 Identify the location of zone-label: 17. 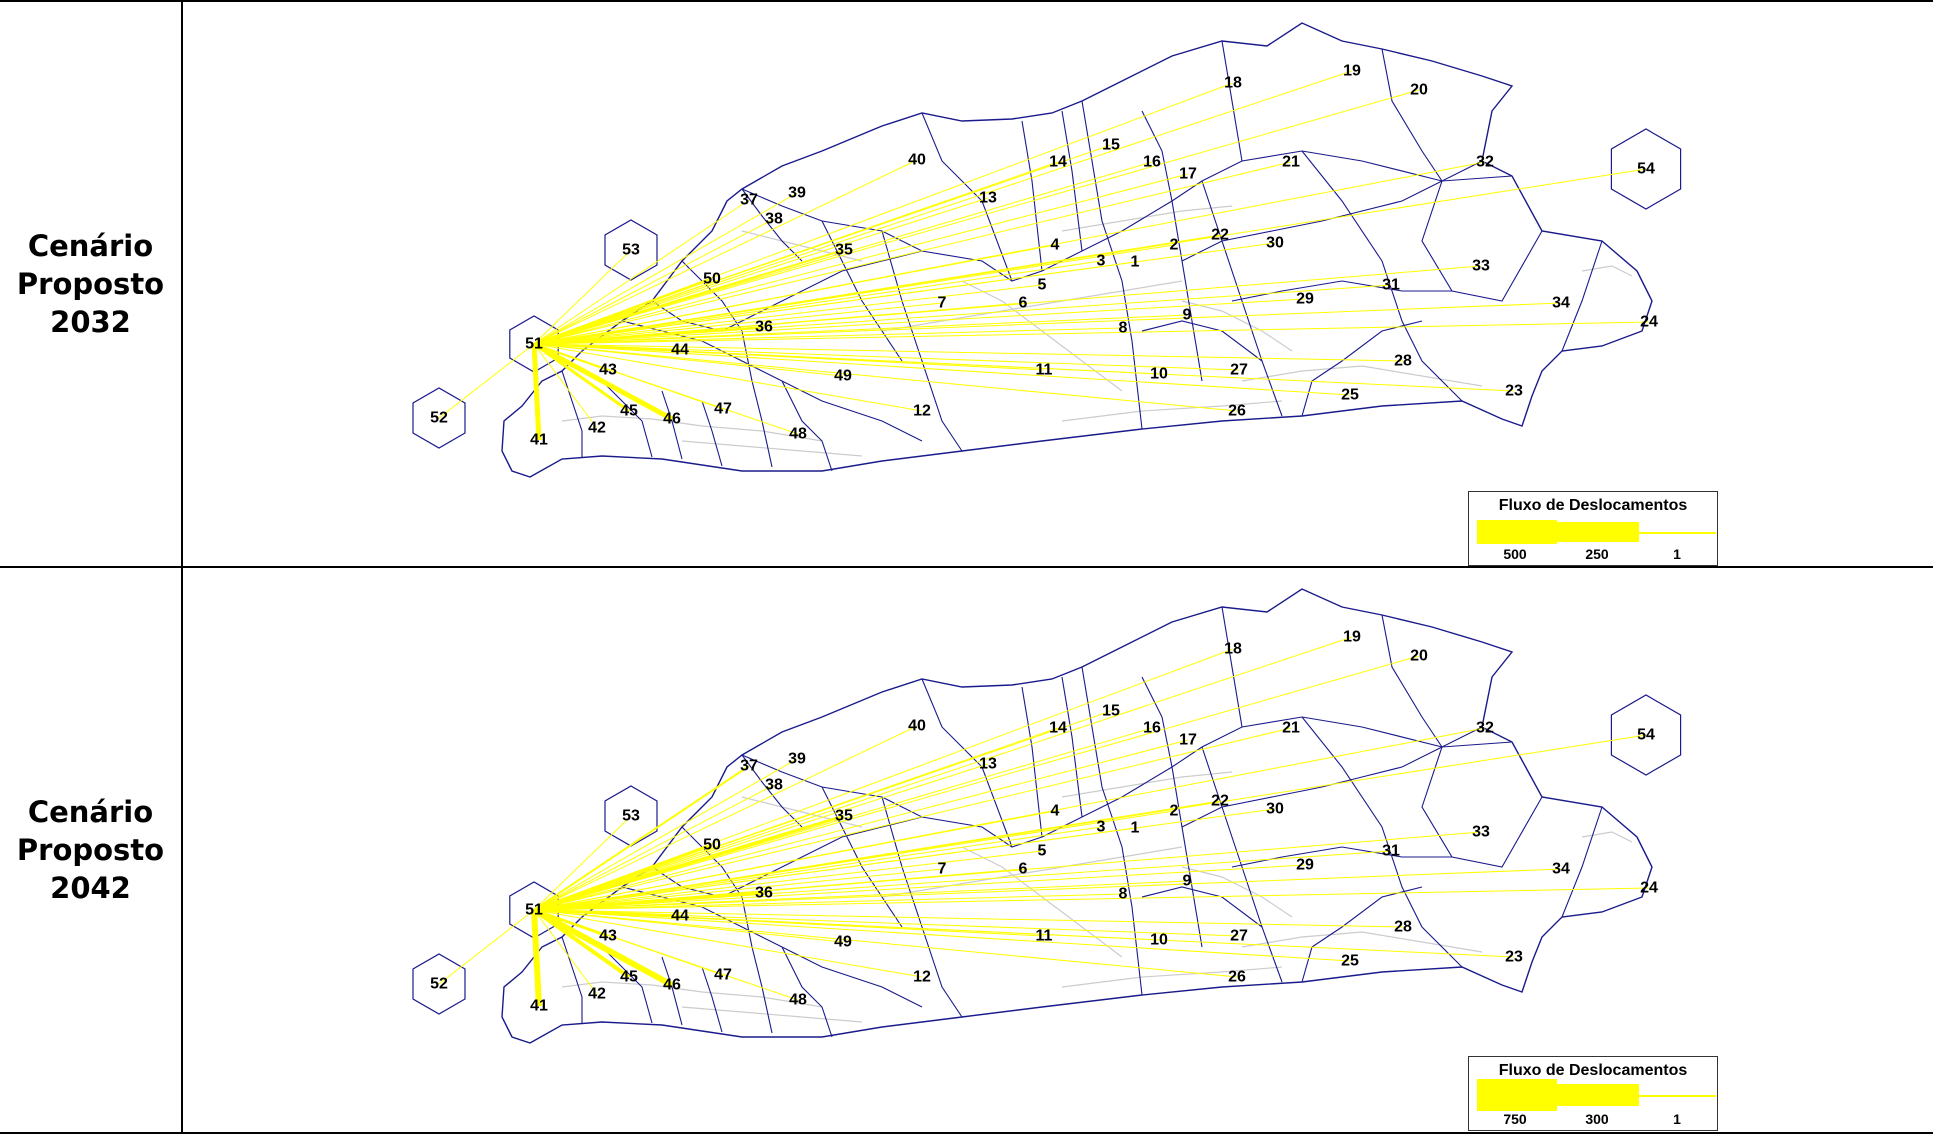
(1188, 740).